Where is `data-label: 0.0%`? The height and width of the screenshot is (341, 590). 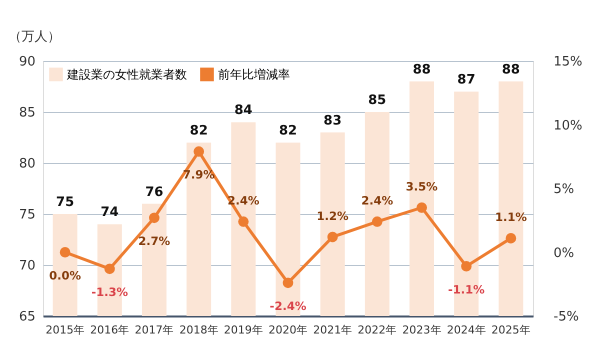 data-label: 0.0% is located at coordinates (65, 275).